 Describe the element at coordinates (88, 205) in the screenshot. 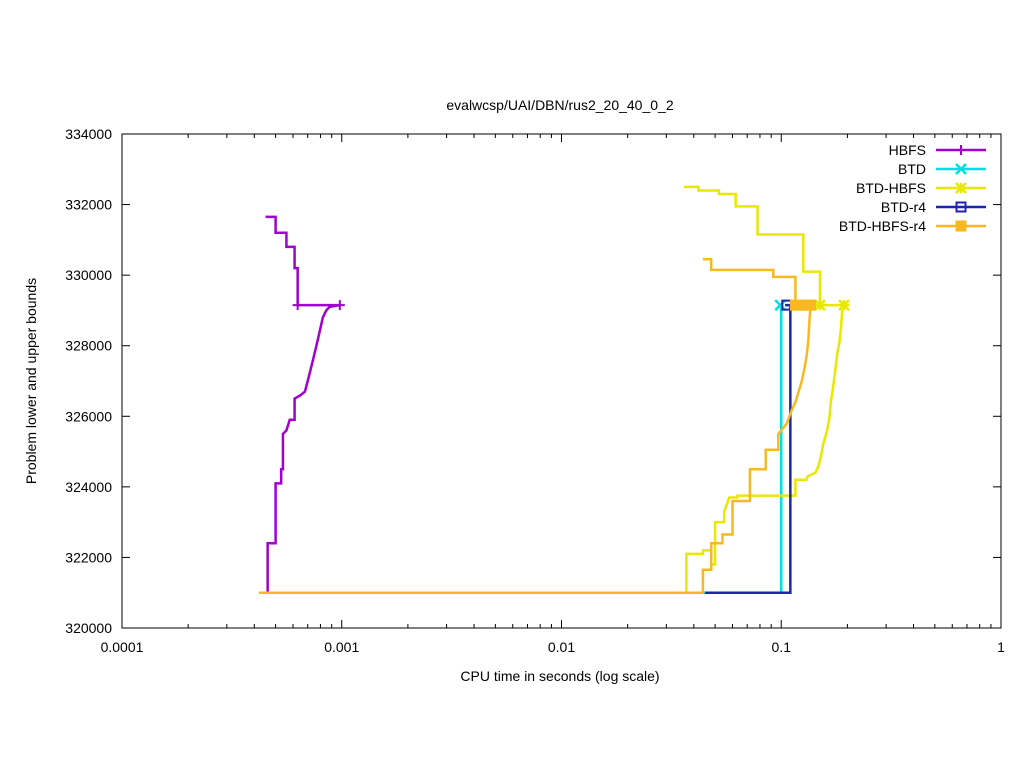

I see `y-tick-label: 332000` at that location.